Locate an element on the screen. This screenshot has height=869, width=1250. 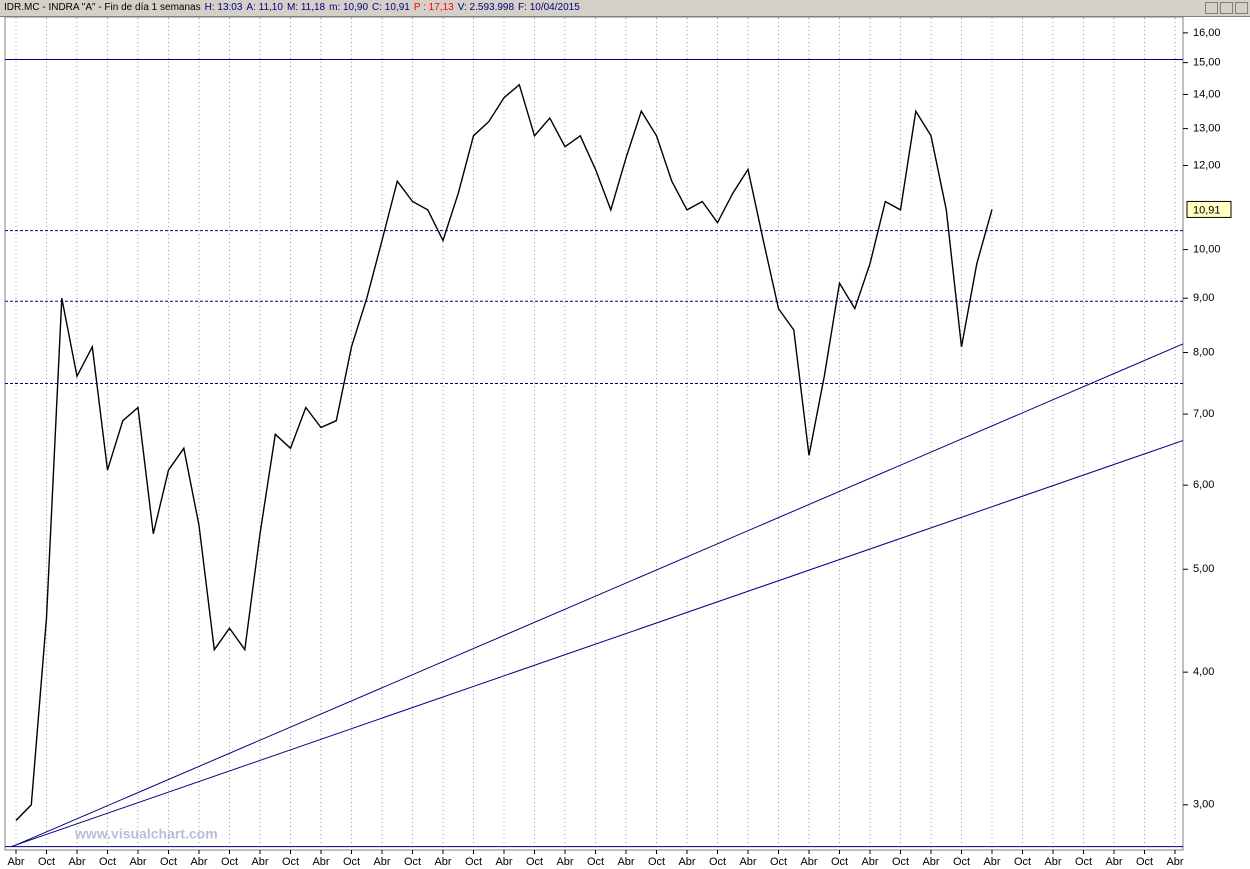
y-tick-label: 12,00 is located at coordinates (1207, 165).